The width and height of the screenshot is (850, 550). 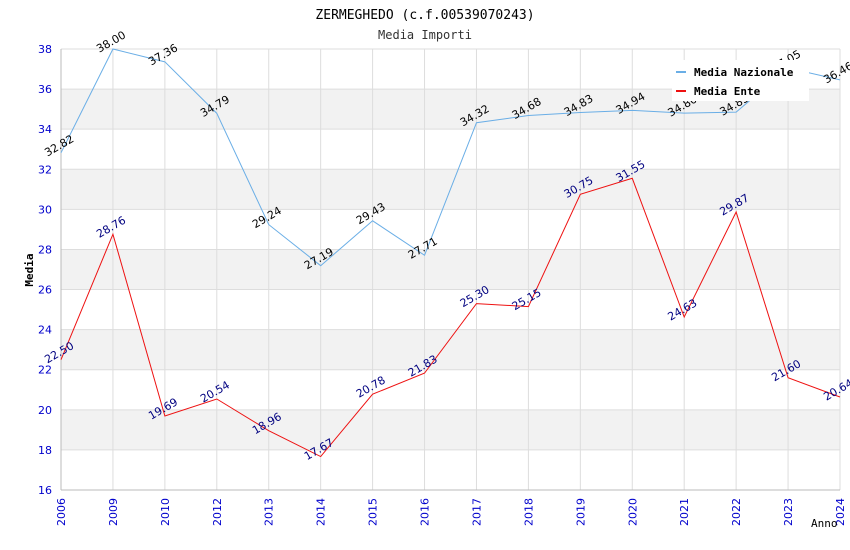 I want to click on y-tick-label: 38, so click(x=45, y=49).